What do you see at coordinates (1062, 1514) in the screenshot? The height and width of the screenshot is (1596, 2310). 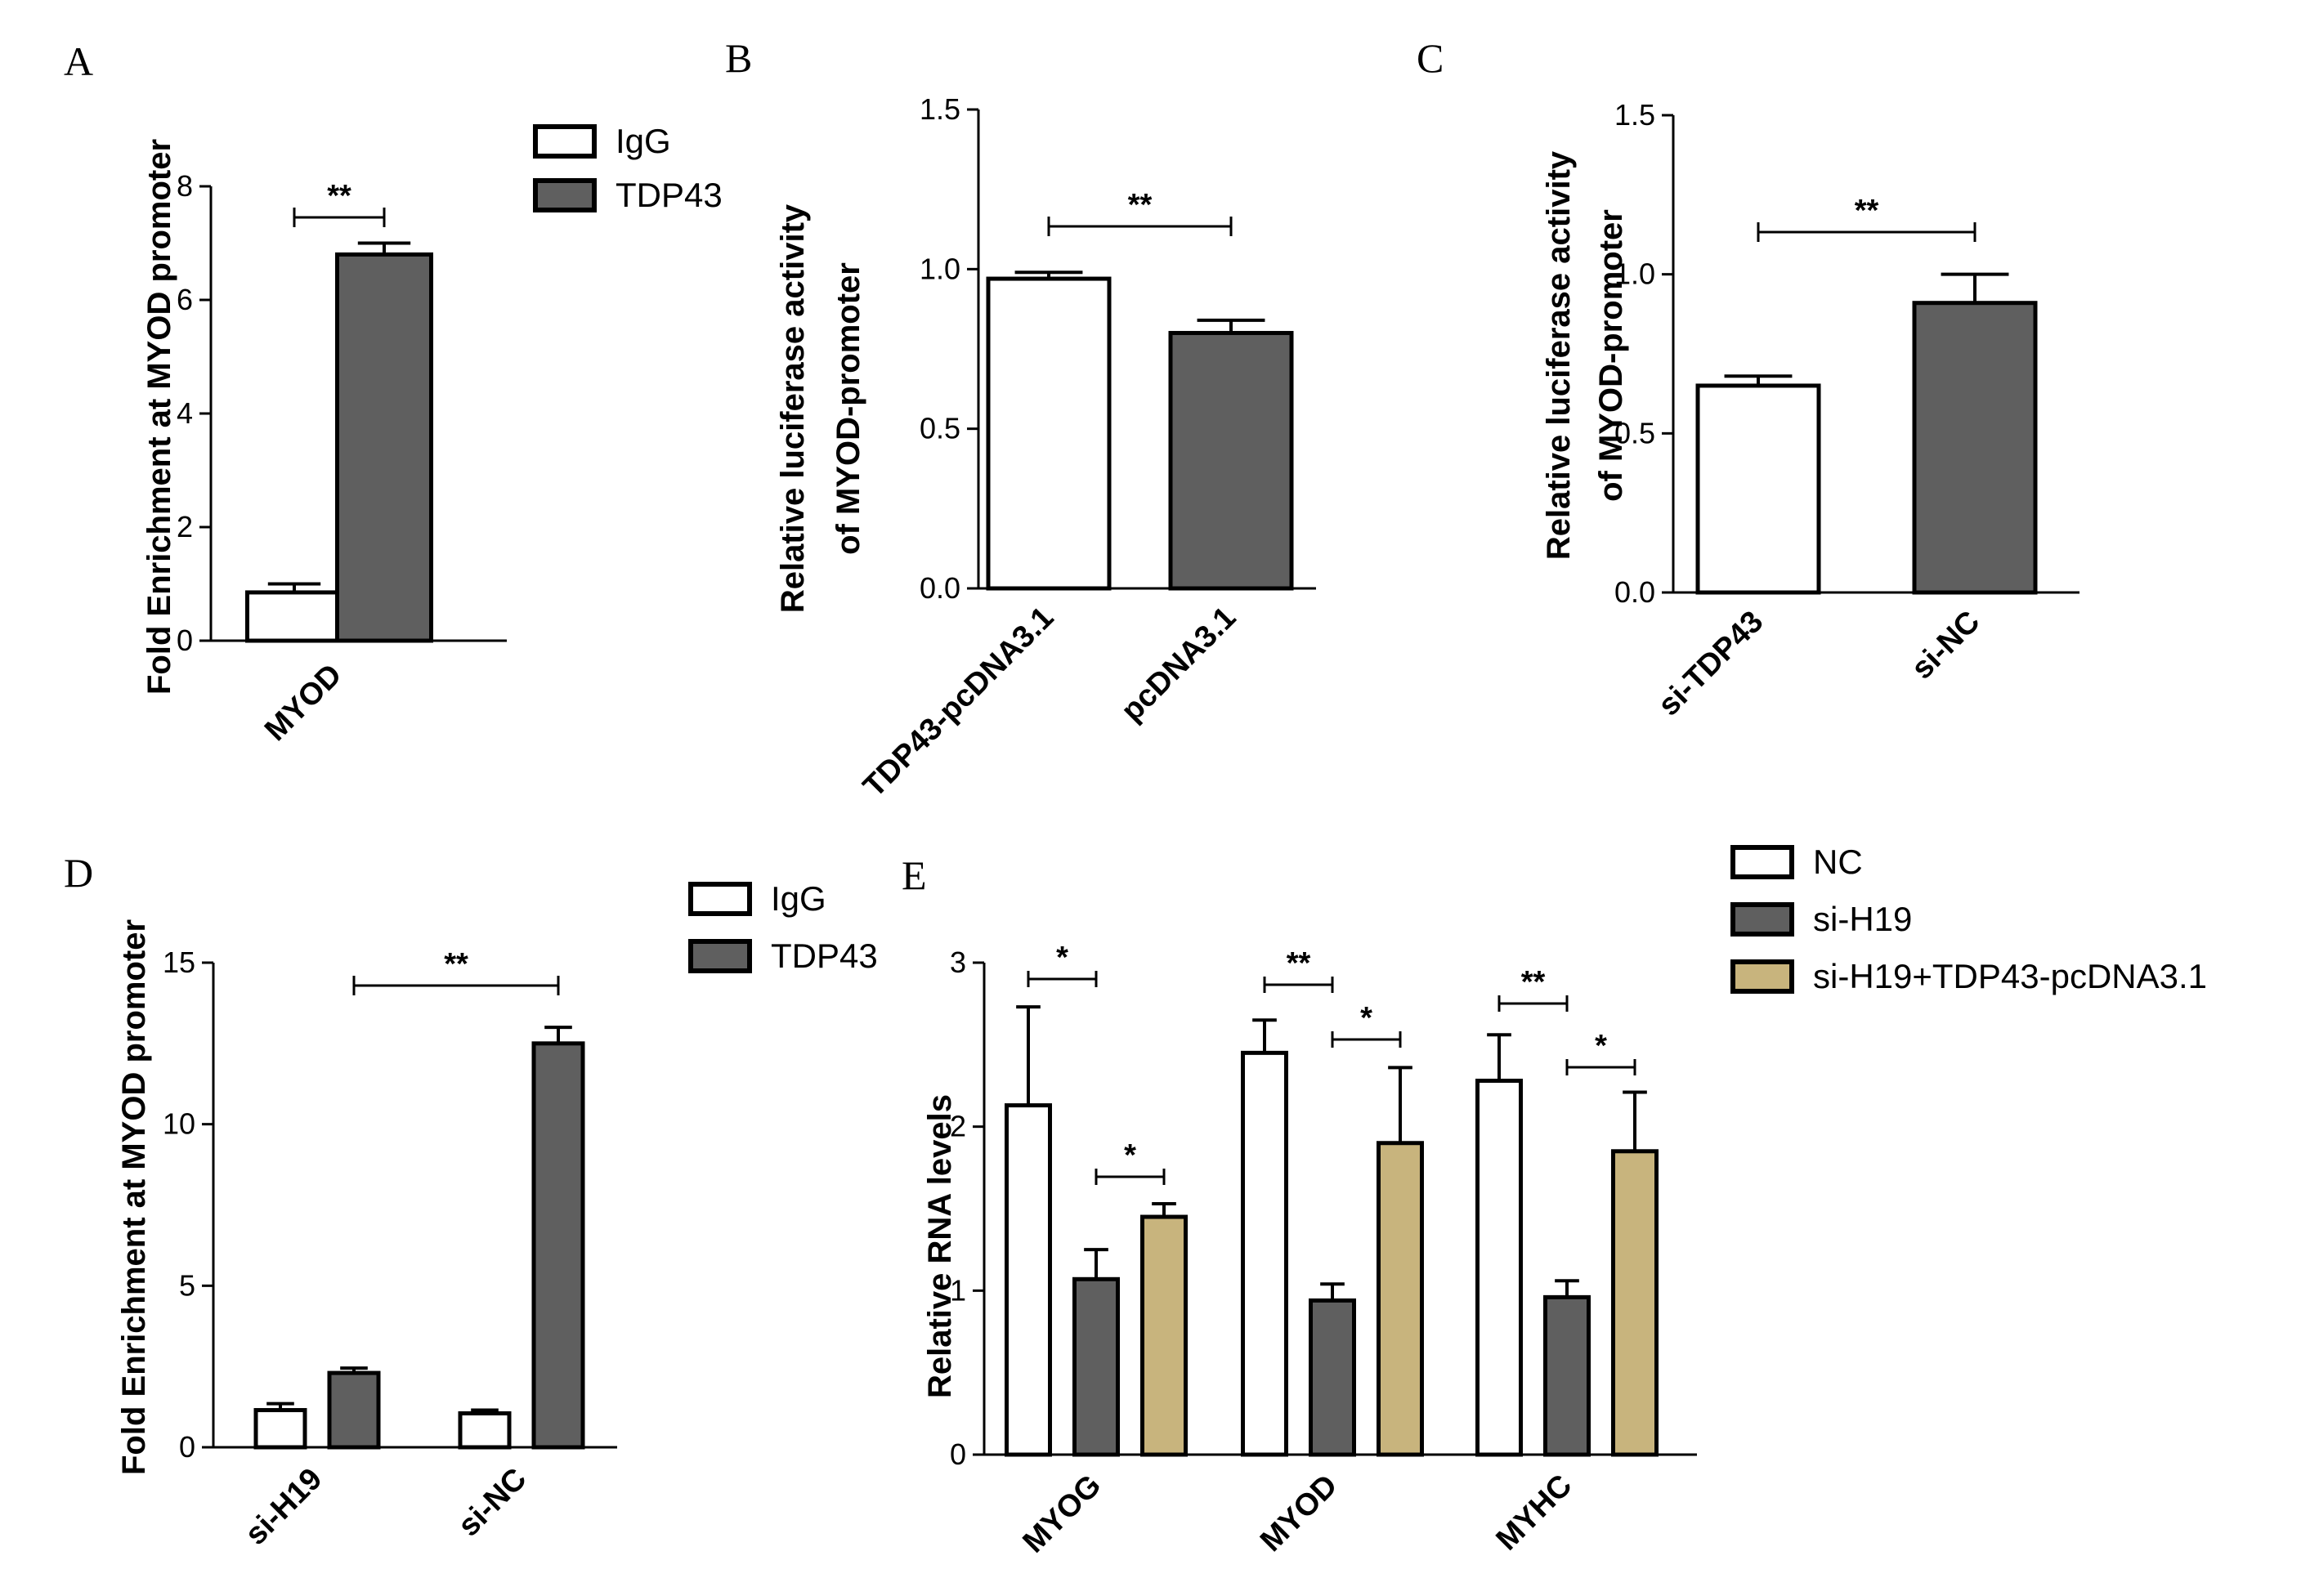 I see `category-label: MYOG` at bounding box center [1062, 1514].